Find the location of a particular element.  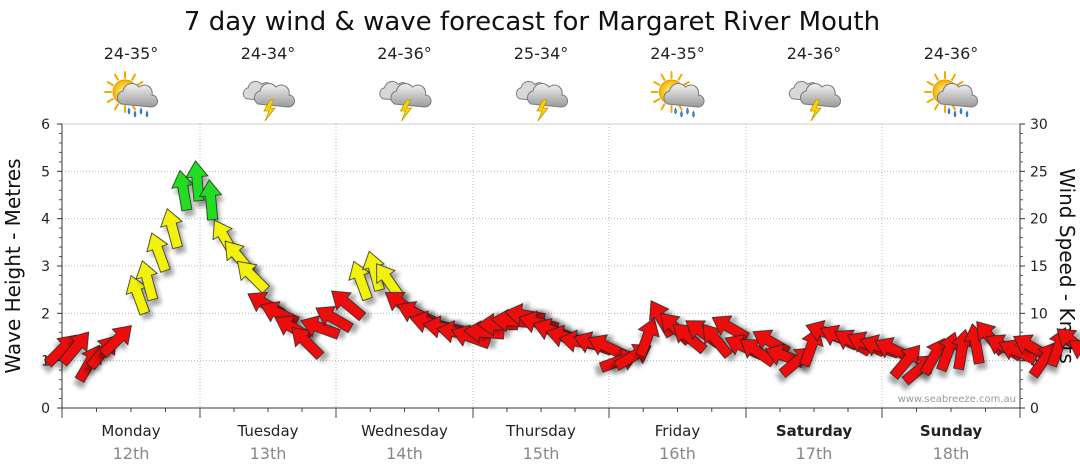

right-tick-label: 30 is located at coordinates (1039, 125).